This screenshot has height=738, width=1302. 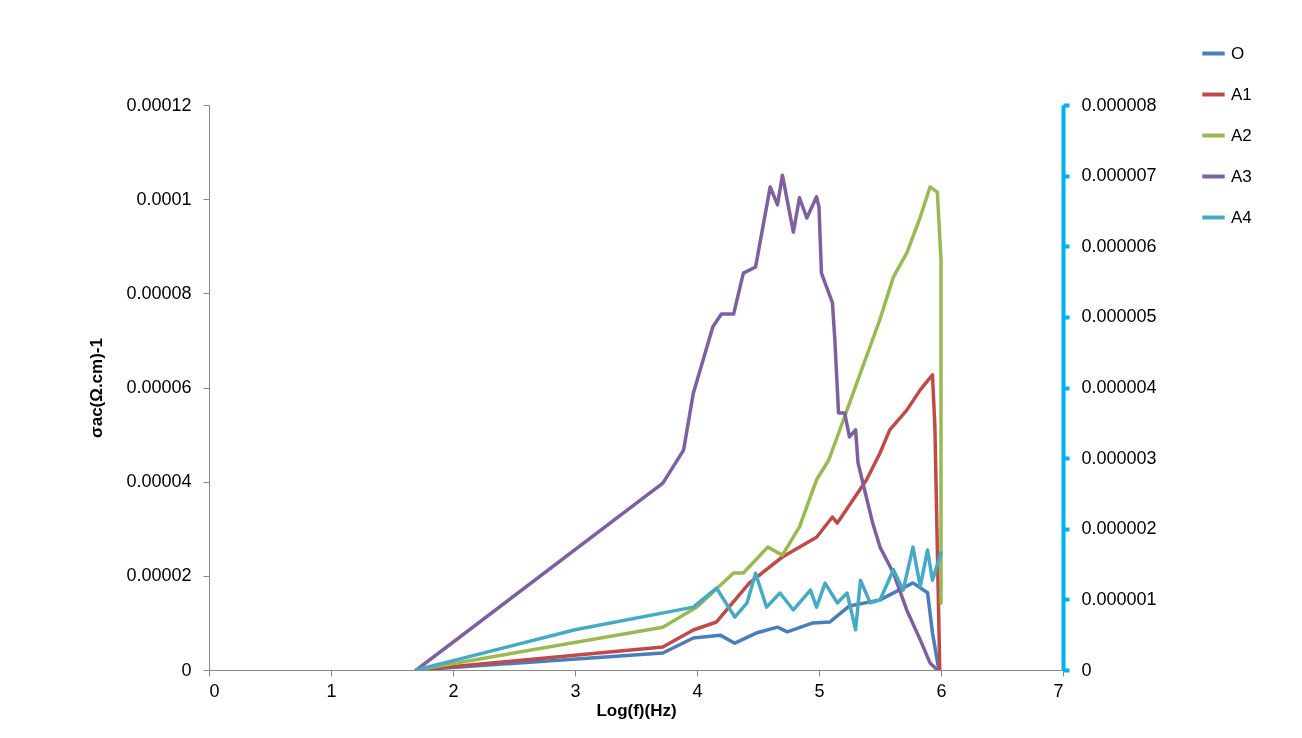 I want to click on y-tick-label: 0.00012, so click(x=159, y=104).